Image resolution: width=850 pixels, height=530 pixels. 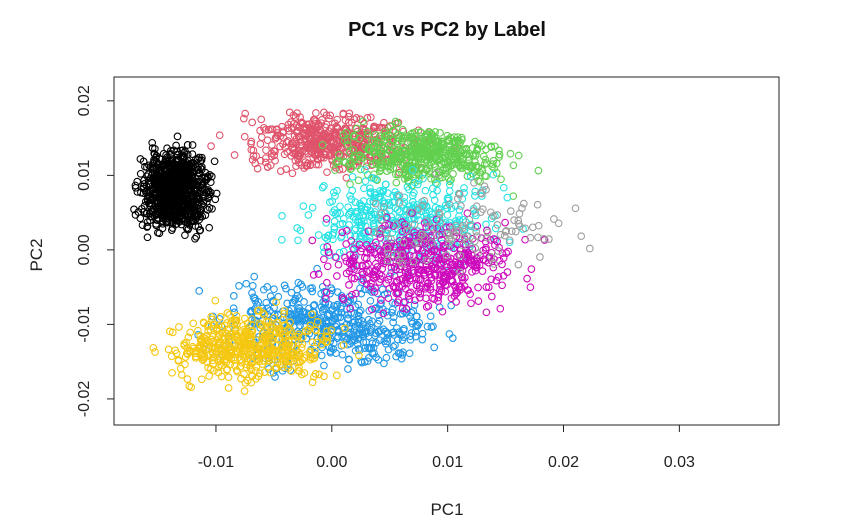 What do you see at coordinates (446, 447) in the screenshot?
I see `x-axis: -0.01 0.00 0.01 0.02 0.03` at bounding box center [446, 447].